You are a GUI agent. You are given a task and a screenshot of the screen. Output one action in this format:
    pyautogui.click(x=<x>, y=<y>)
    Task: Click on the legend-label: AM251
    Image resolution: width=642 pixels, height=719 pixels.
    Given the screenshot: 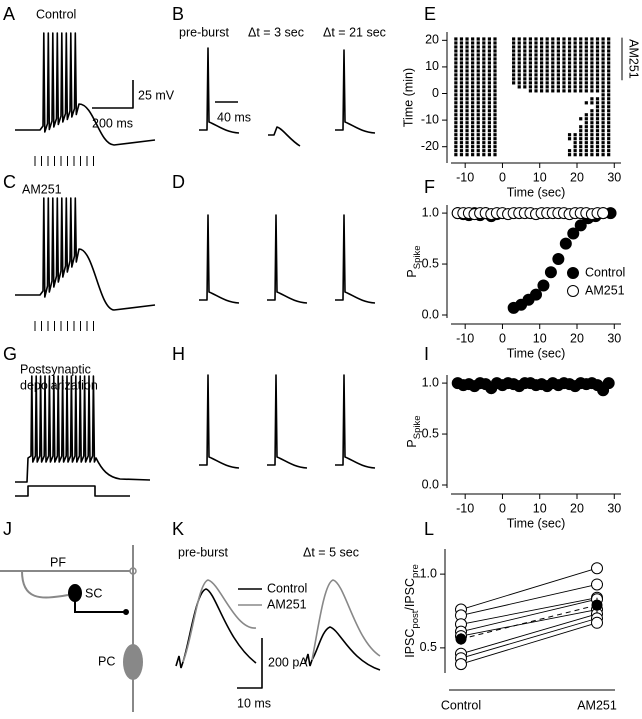 What is the action you would take?
    pyautogui.click(x=605, y=290)
    